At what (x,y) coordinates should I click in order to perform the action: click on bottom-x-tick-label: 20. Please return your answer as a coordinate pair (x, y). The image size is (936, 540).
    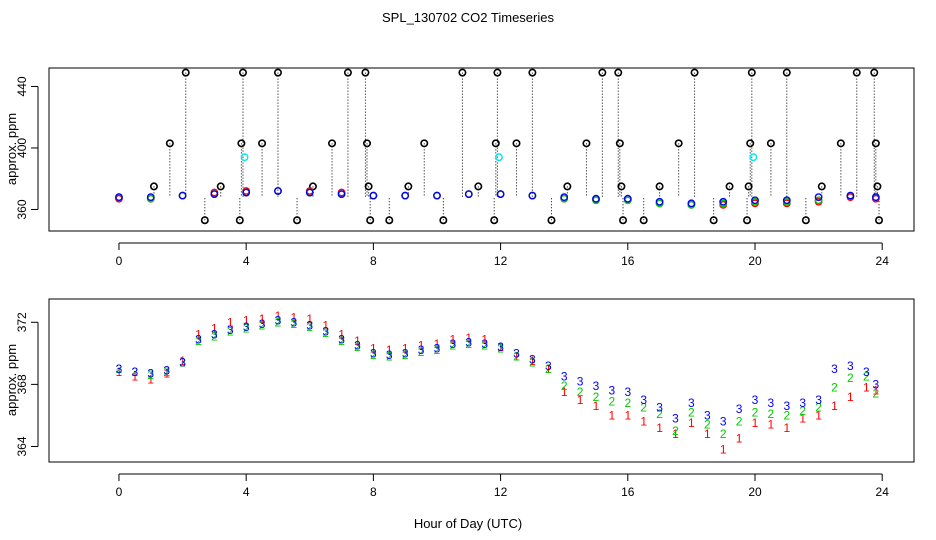
    Looking at the image, I should click on (755, 492).